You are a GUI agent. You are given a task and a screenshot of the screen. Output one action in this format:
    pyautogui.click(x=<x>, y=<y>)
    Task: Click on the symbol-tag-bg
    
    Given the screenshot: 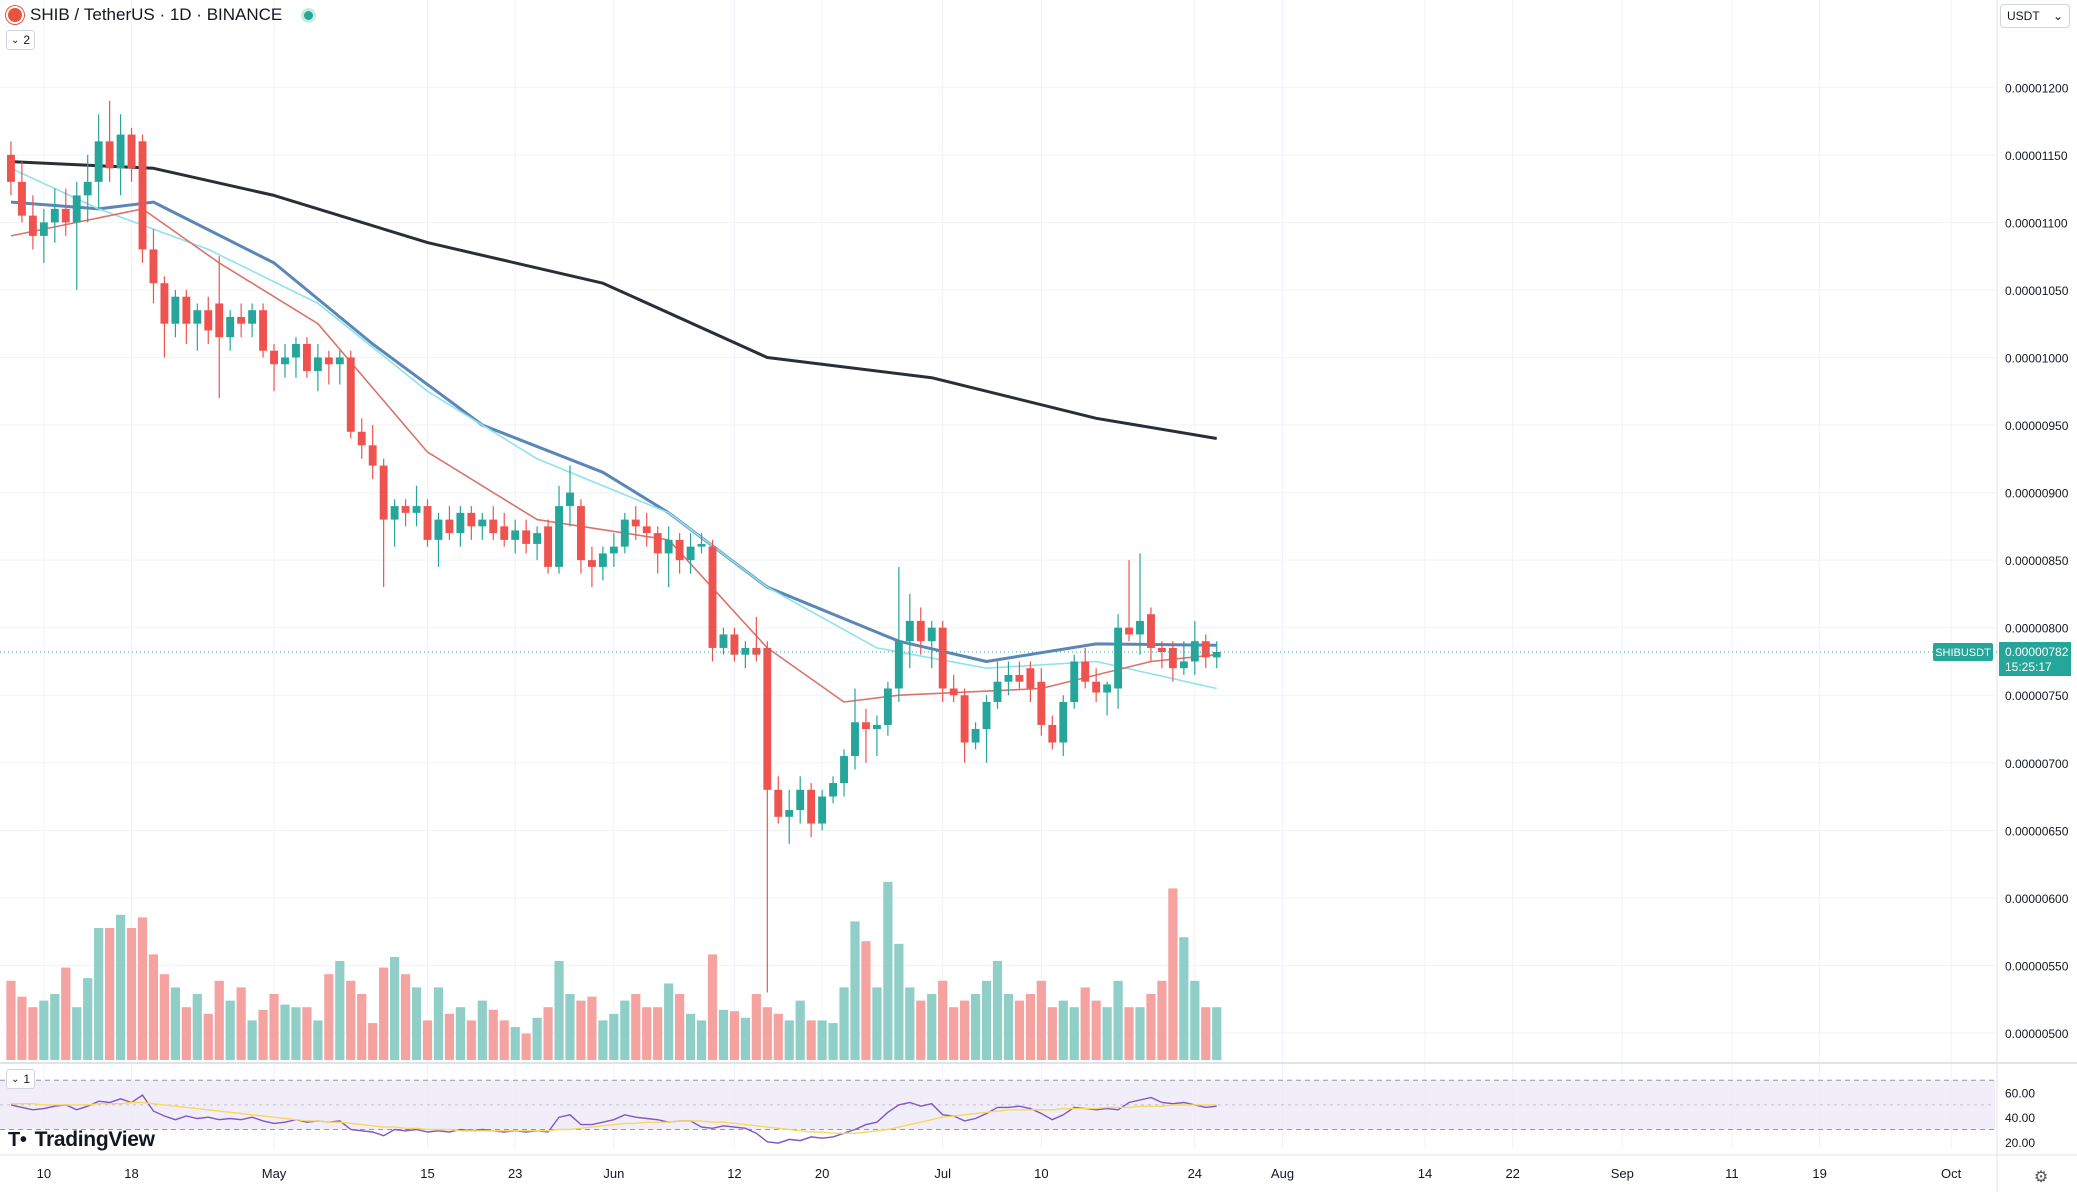 What is the action you would take?
    pyautogui.click(x=1963, y=652)
    